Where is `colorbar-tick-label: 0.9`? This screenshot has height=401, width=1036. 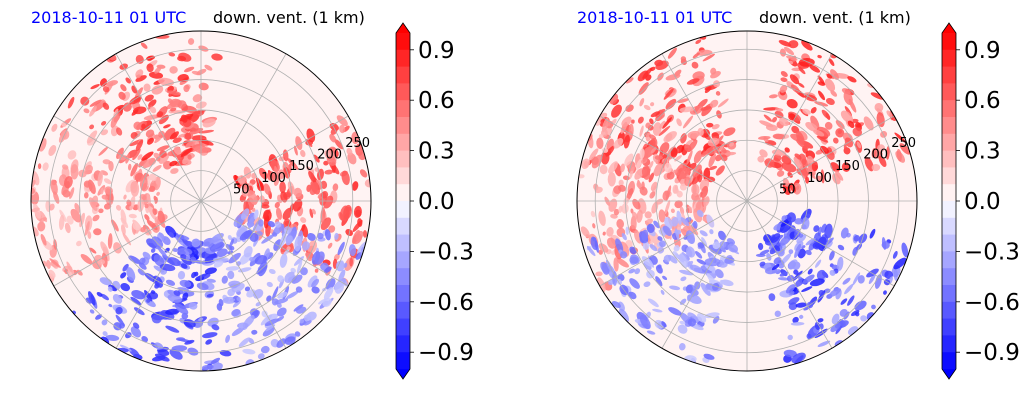
colorbar-tick-label: 0.9 is located at coordinates (436, 51).